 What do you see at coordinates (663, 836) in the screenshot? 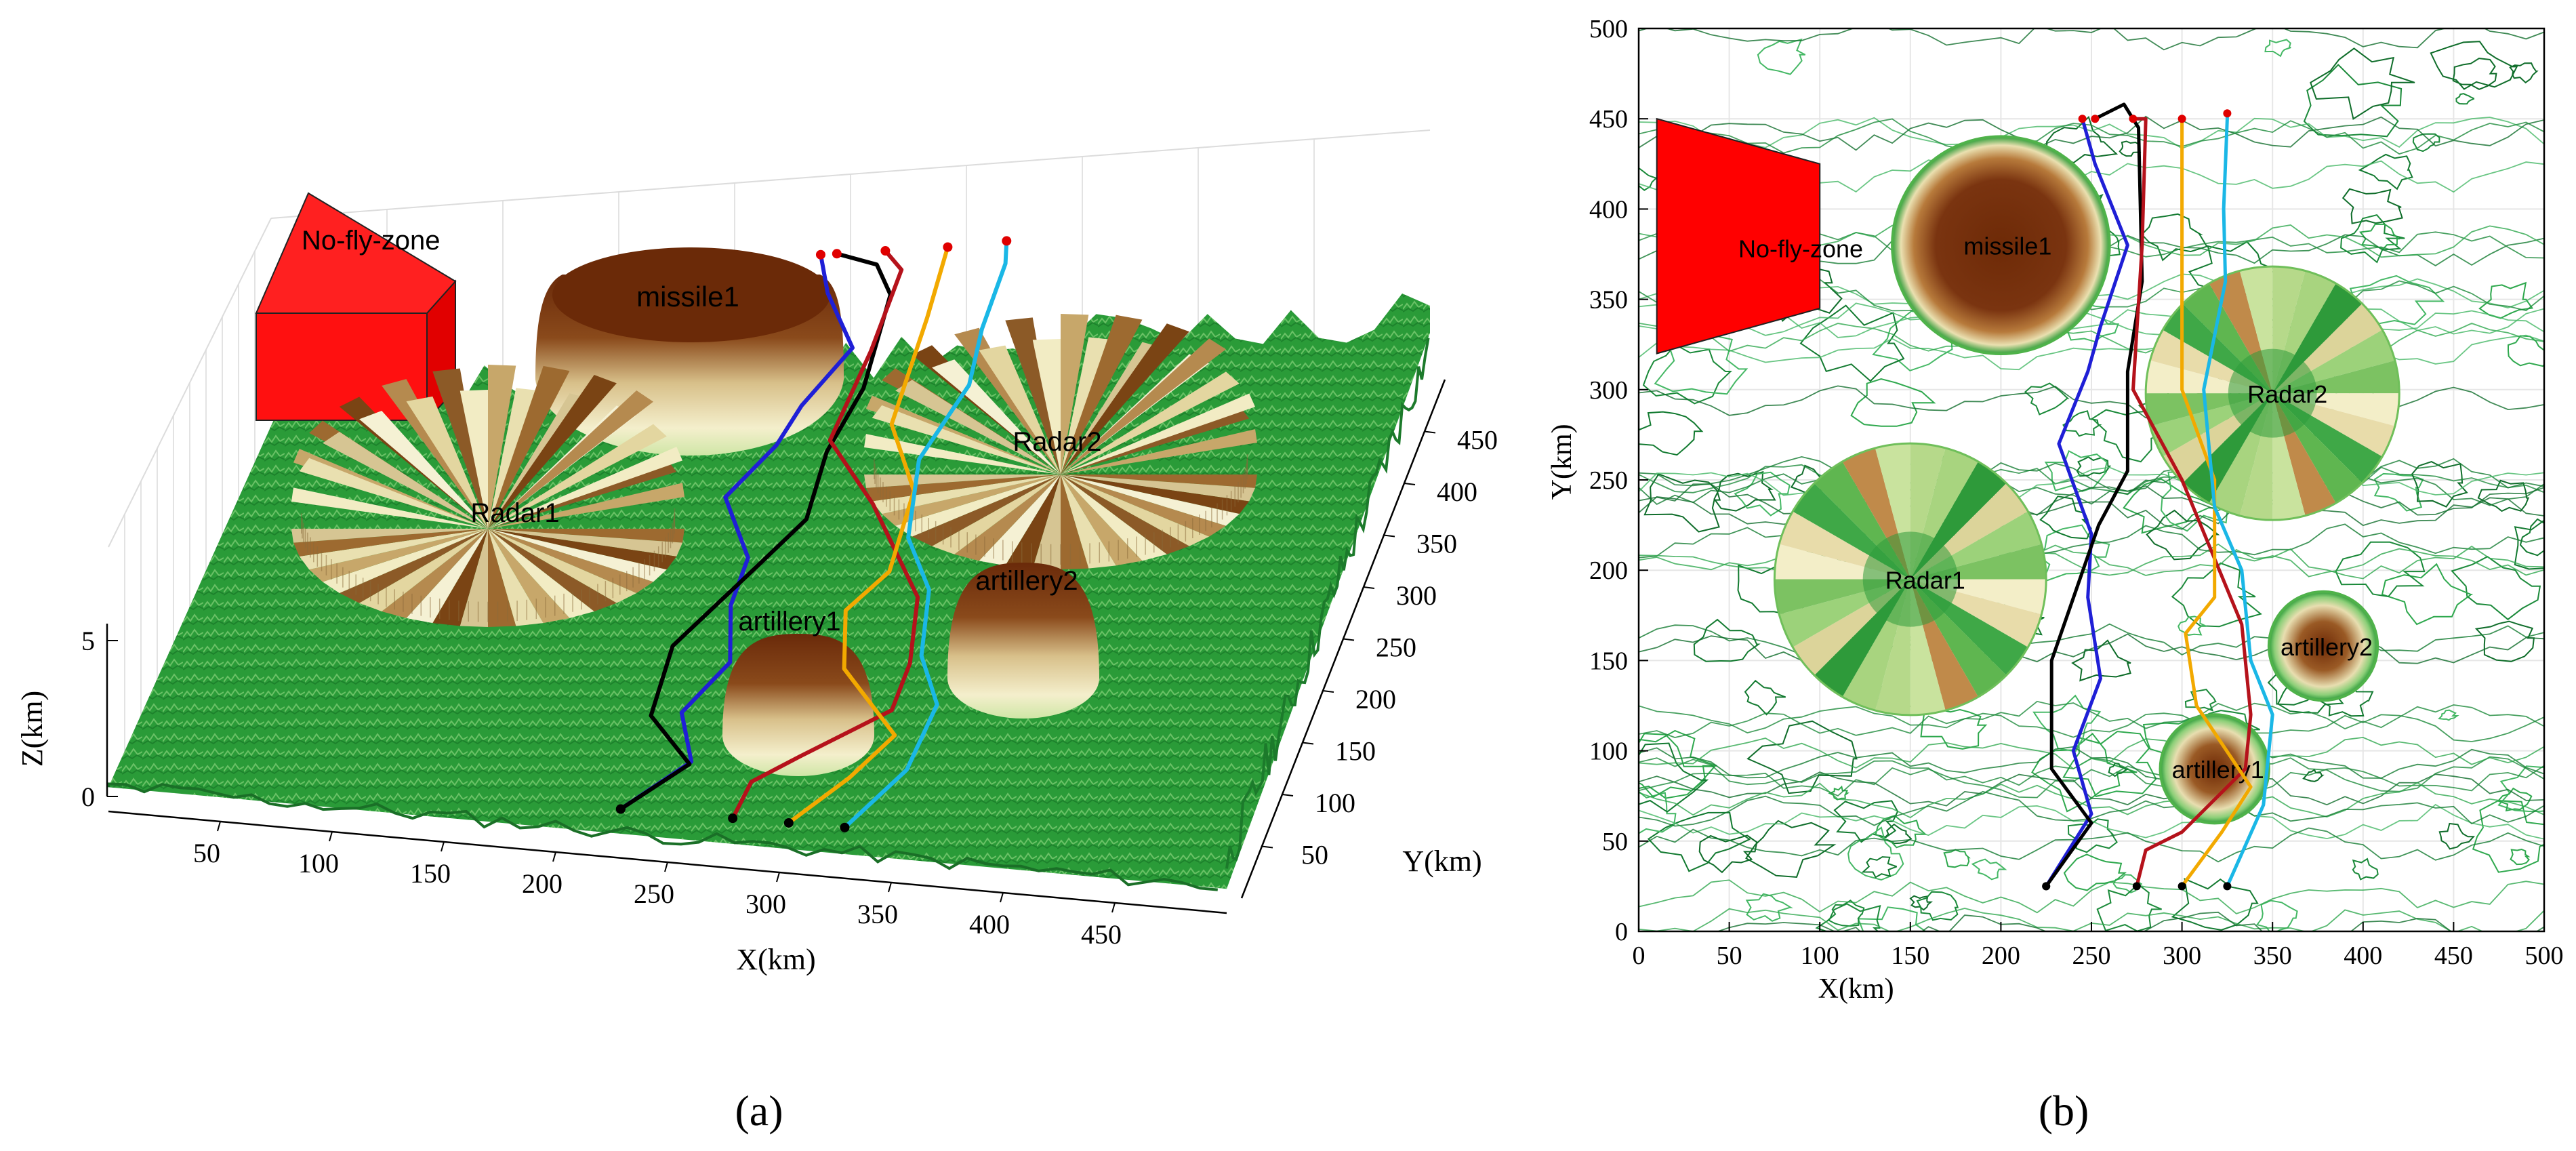
I see `terrain-front-edge` at bounding box center [663, 836].